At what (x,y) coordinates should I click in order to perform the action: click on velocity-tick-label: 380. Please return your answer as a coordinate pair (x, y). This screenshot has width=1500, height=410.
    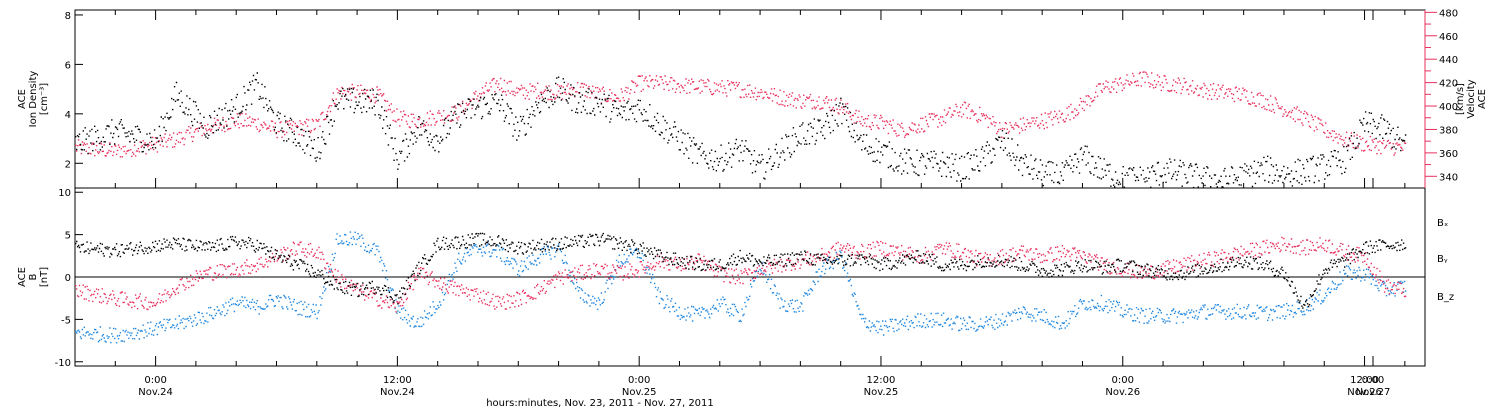
    Looking at the image, I should click on (1448, 130).